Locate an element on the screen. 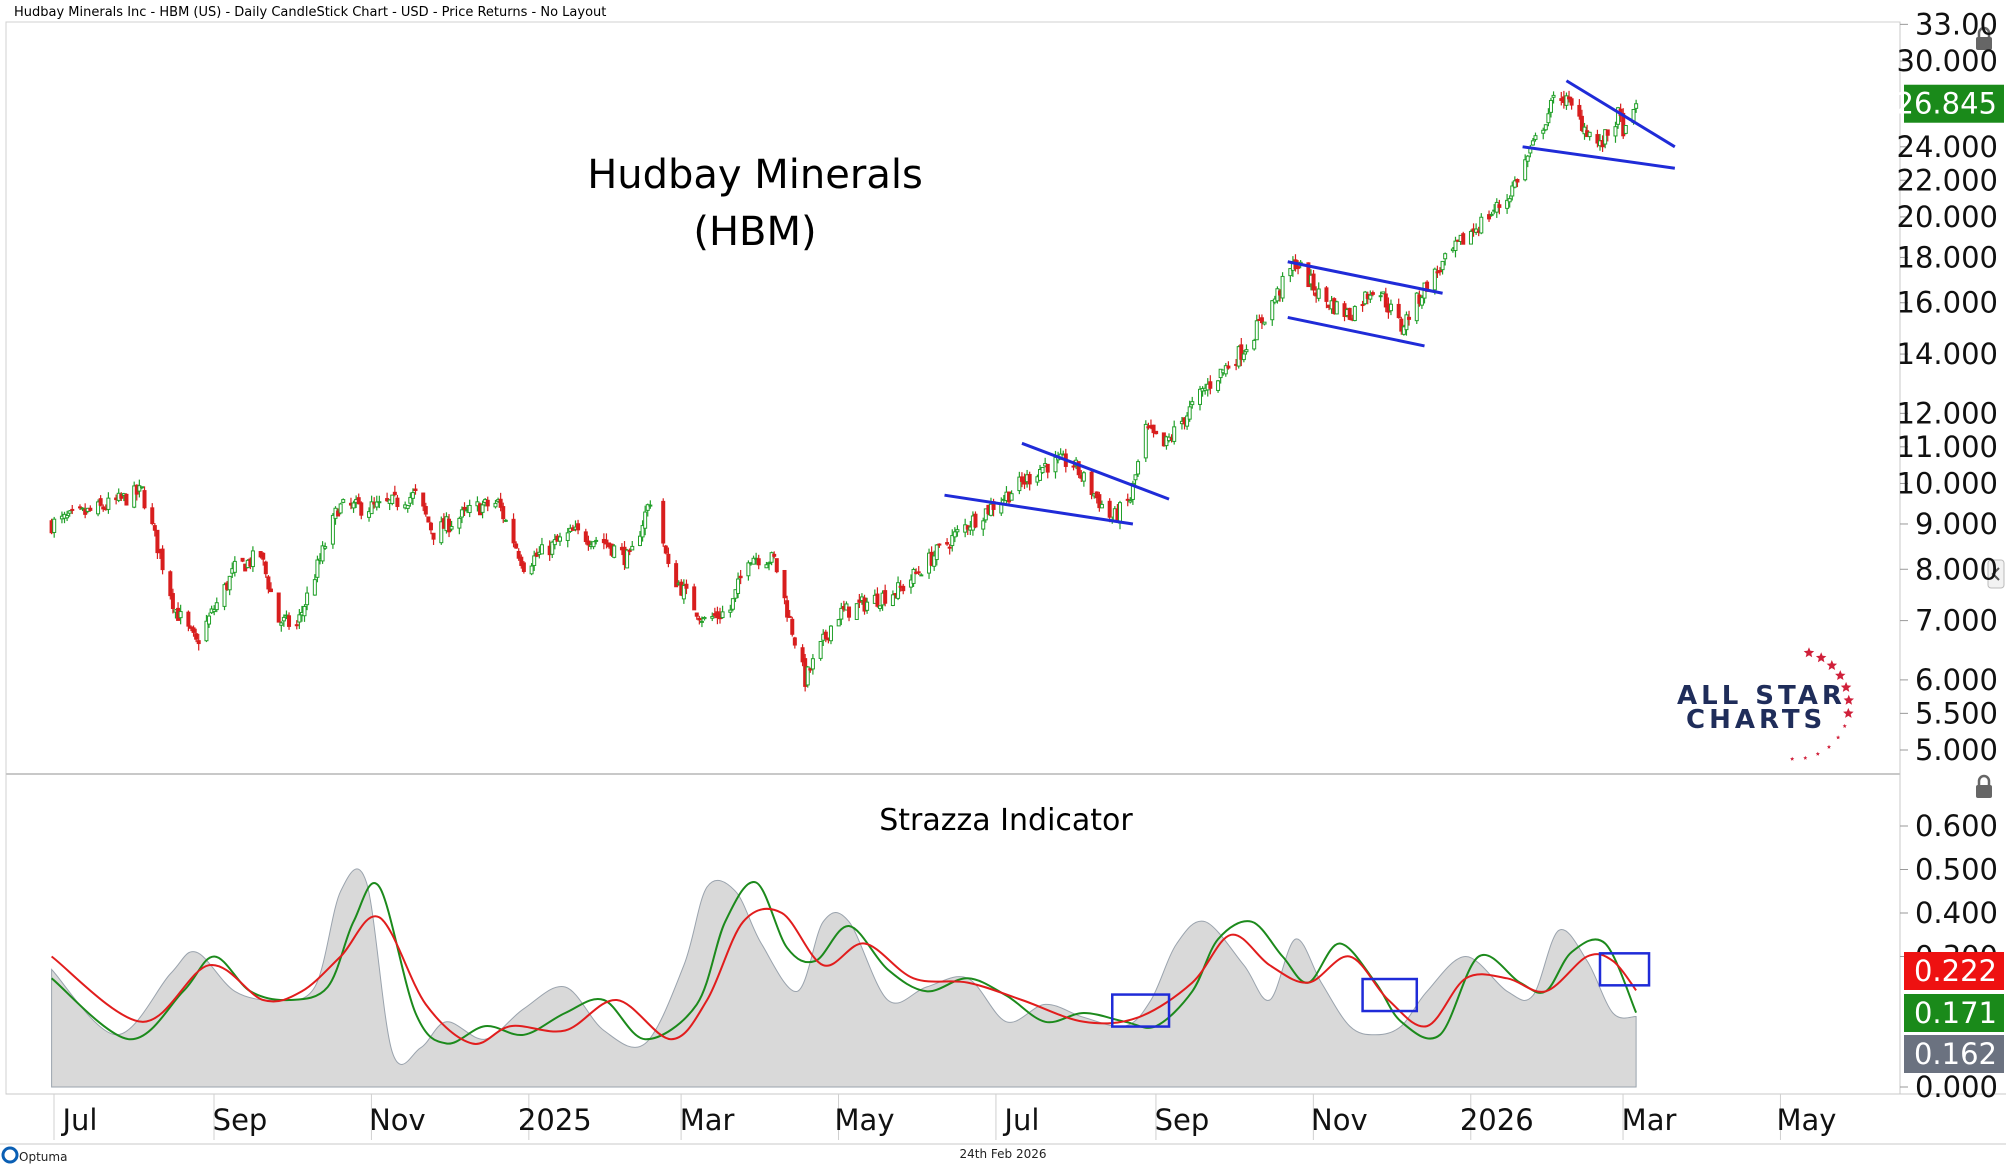 The width and height of the screenshot is (2006, 1170). price-y-tick-label: 30.000 is located at coordinates (1947, 61).